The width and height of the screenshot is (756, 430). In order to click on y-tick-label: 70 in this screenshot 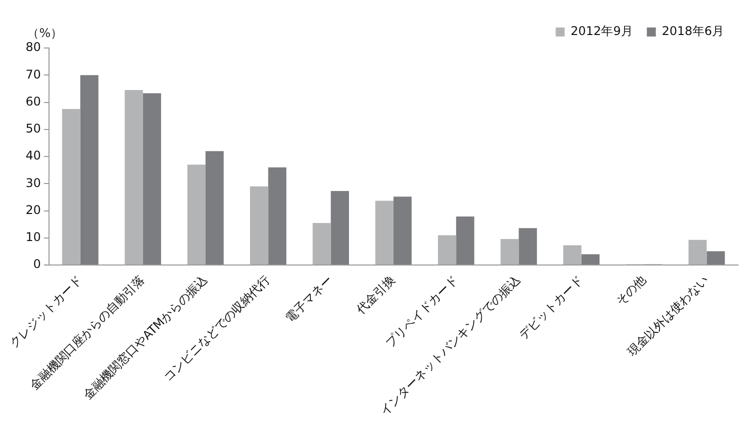, I will do `click(33, 74)`.